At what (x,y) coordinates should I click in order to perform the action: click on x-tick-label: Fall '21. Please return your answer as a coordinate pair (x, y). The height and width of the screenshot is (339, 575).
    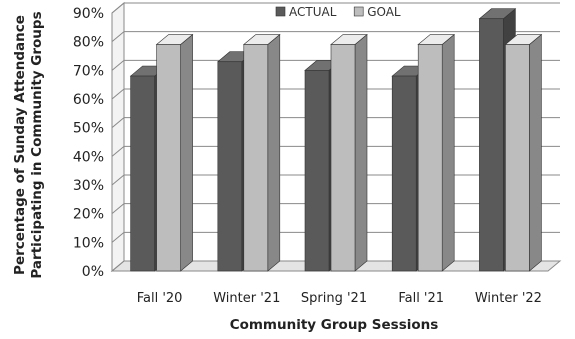
    Looking at the image, I should click on (421, 298).